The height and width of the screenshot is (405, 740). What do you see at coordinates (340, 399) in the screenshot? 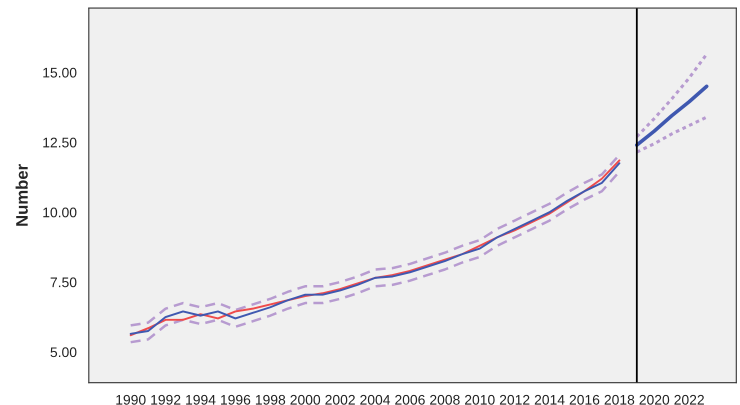
I see `x-tick-label: 2002` at bounding box center [340, 399].